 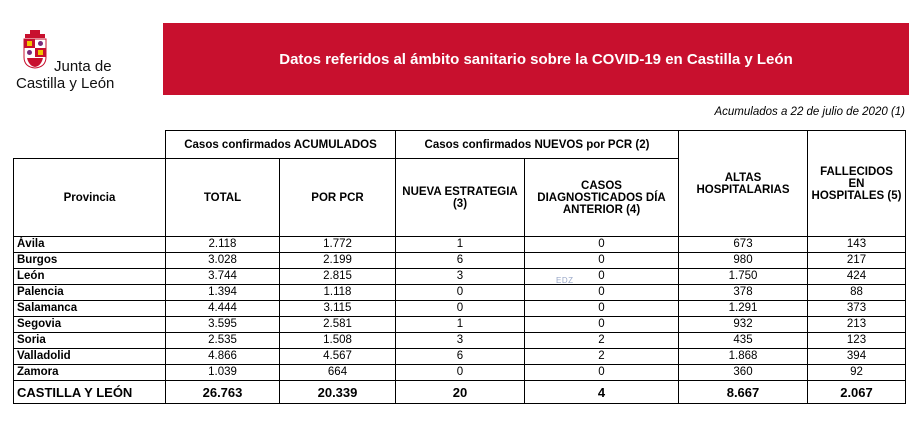 I want to click on cell-provincia: León, so click(x=89, y=276).